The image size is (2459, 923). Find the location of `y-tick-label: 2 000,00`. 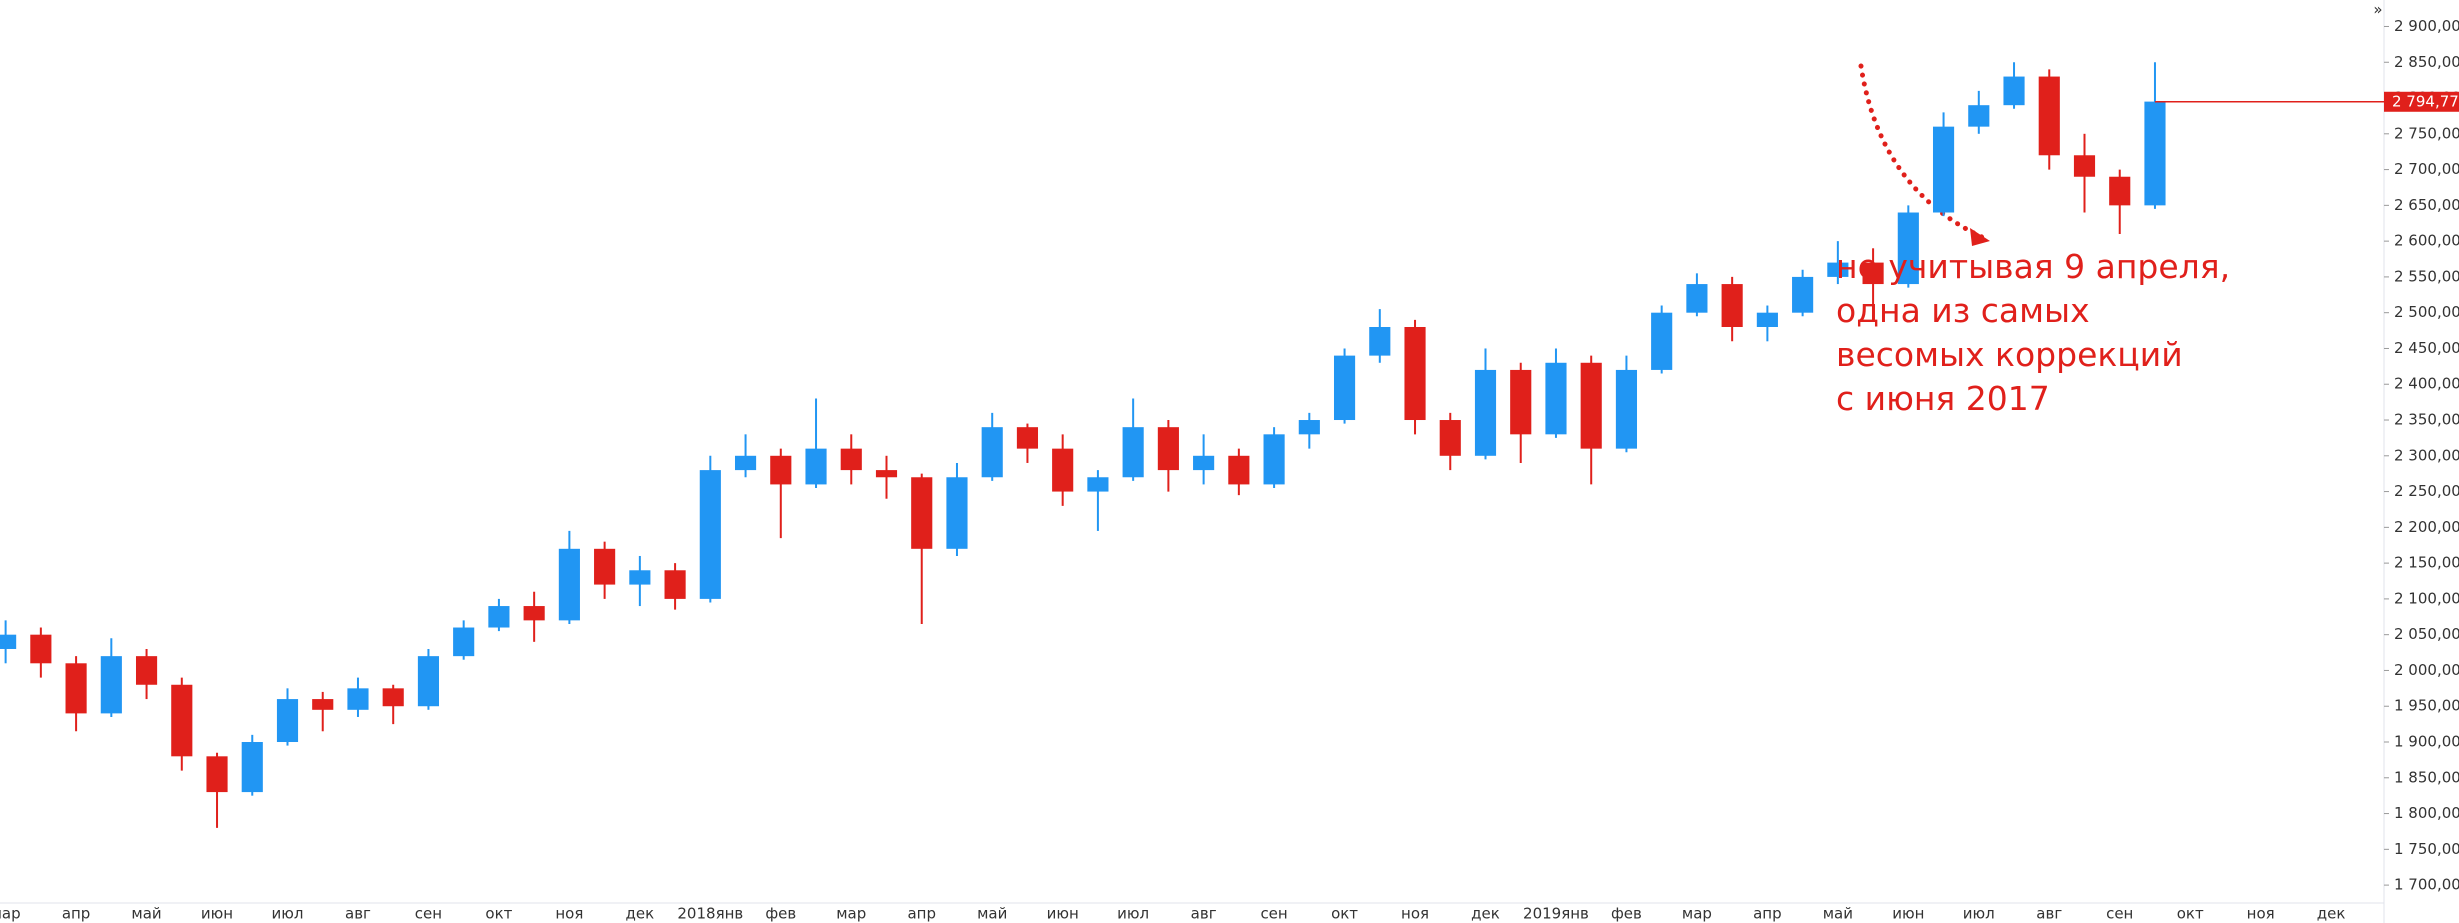

y-tick-label: 2 000,00 is located at coordinates (2426, 670).